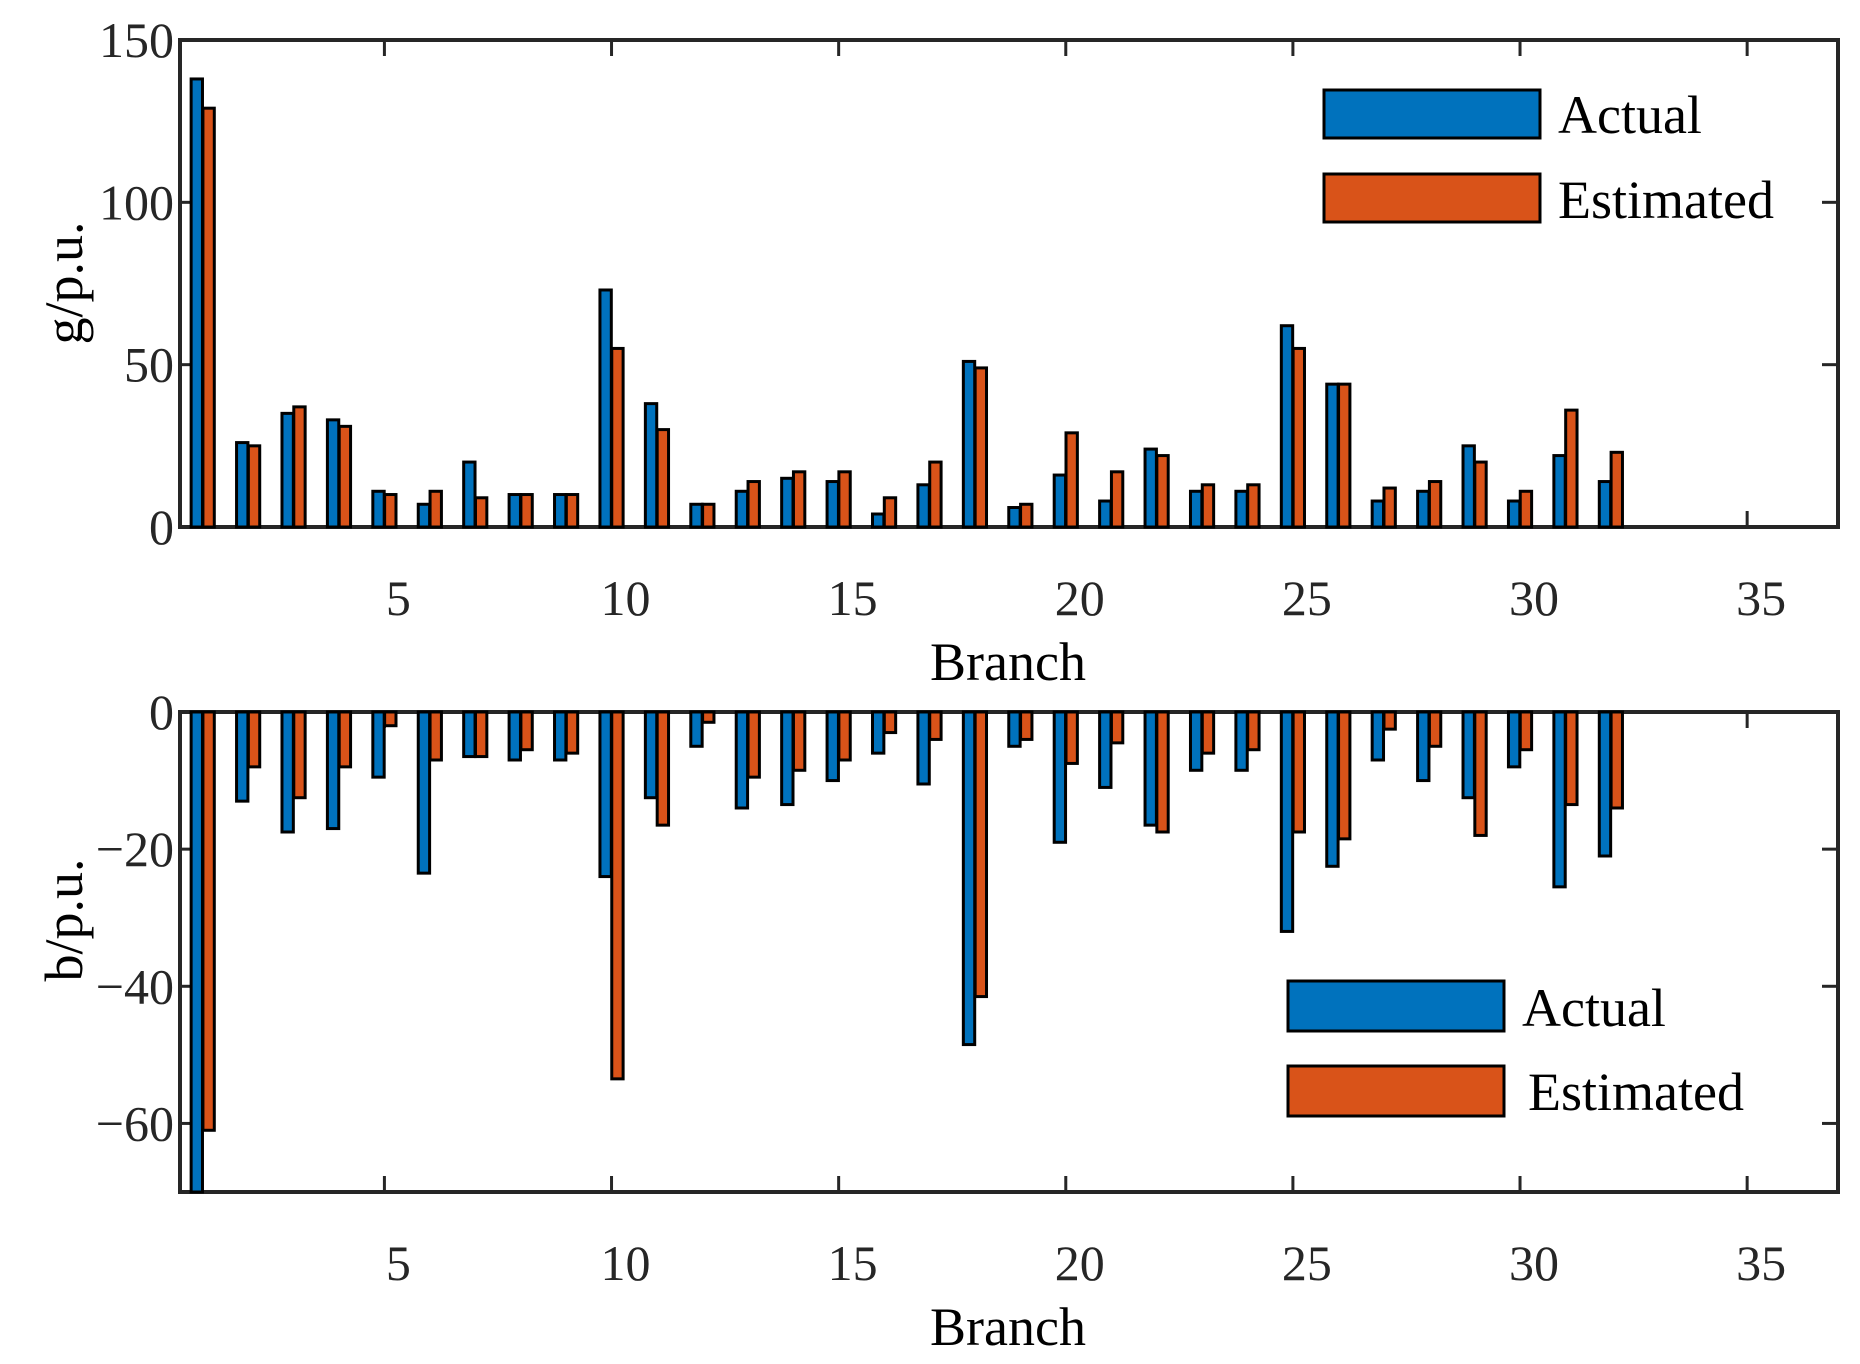 Image resolution: width=1860 pixels, height=1364 pixels. I want to click on g-xtick-label: 20, so click(1080, 598).